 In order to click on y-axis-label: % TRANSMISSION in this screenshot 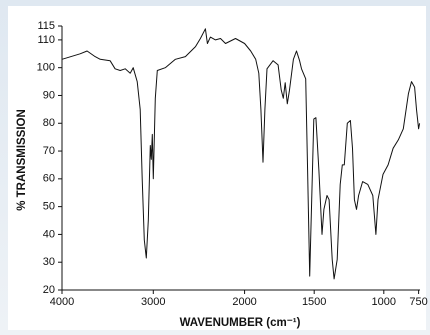, I will do `click(22, 160)`.